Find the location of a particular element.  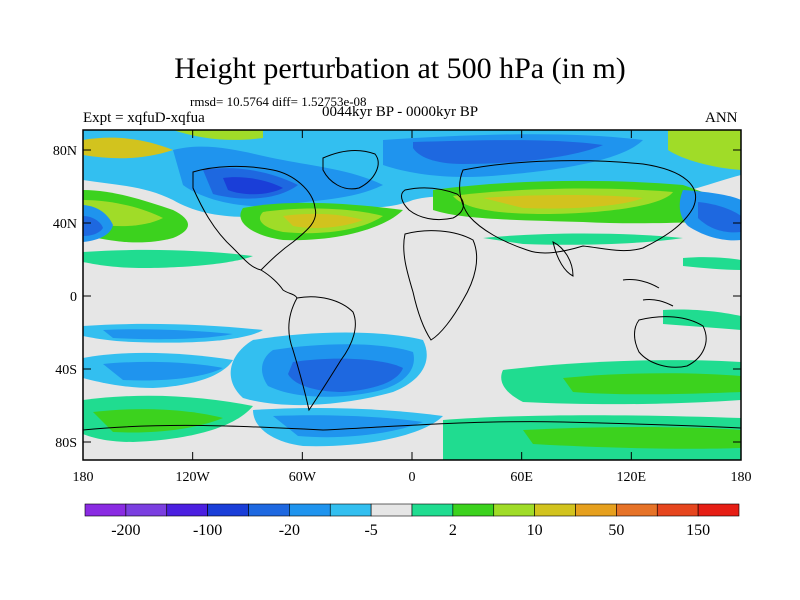

season-label: ANN is located at coordinates (721, 118).